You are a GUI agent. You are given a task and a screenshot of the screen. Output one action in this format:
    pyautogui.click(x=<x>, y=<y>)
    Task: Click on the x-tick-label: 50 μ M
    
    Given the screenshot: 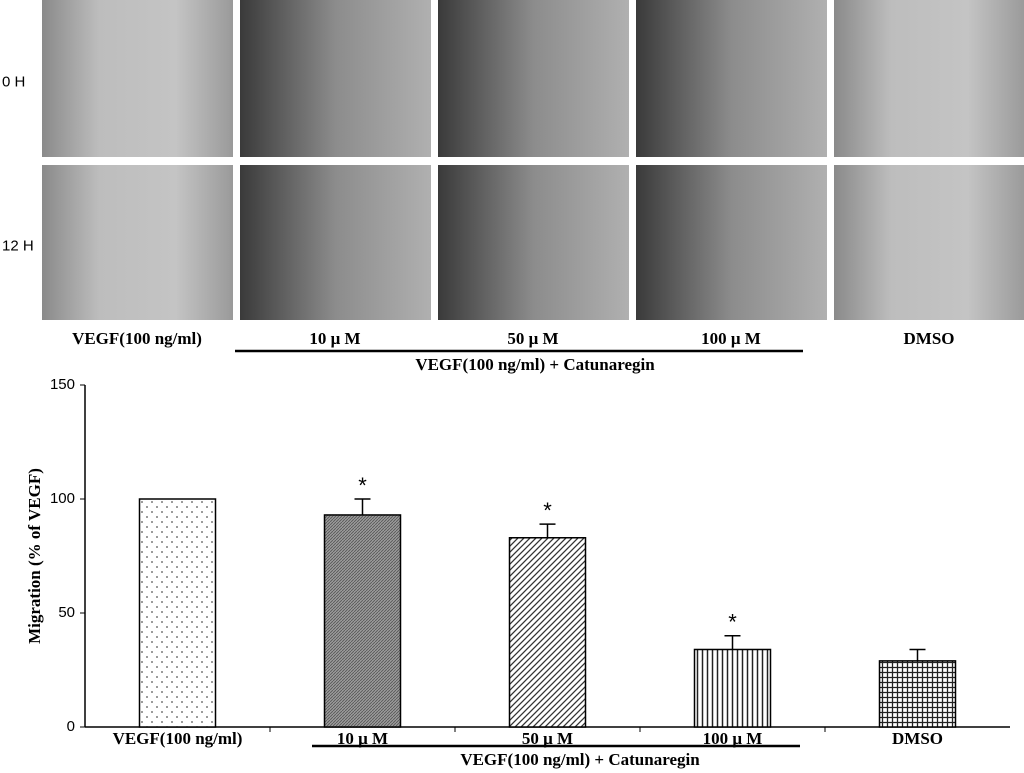 What is the action you would take?
    pyautogui.click(x=547, y=738)
    